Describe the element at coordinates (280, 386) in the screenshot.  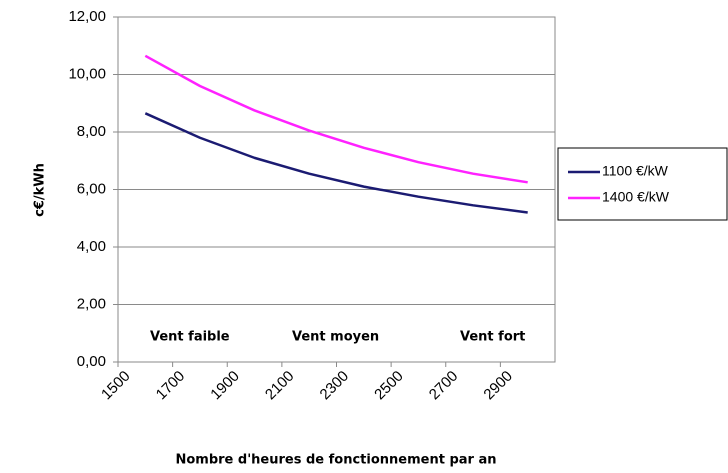
I see `x-tick-label: 2100` at that location.